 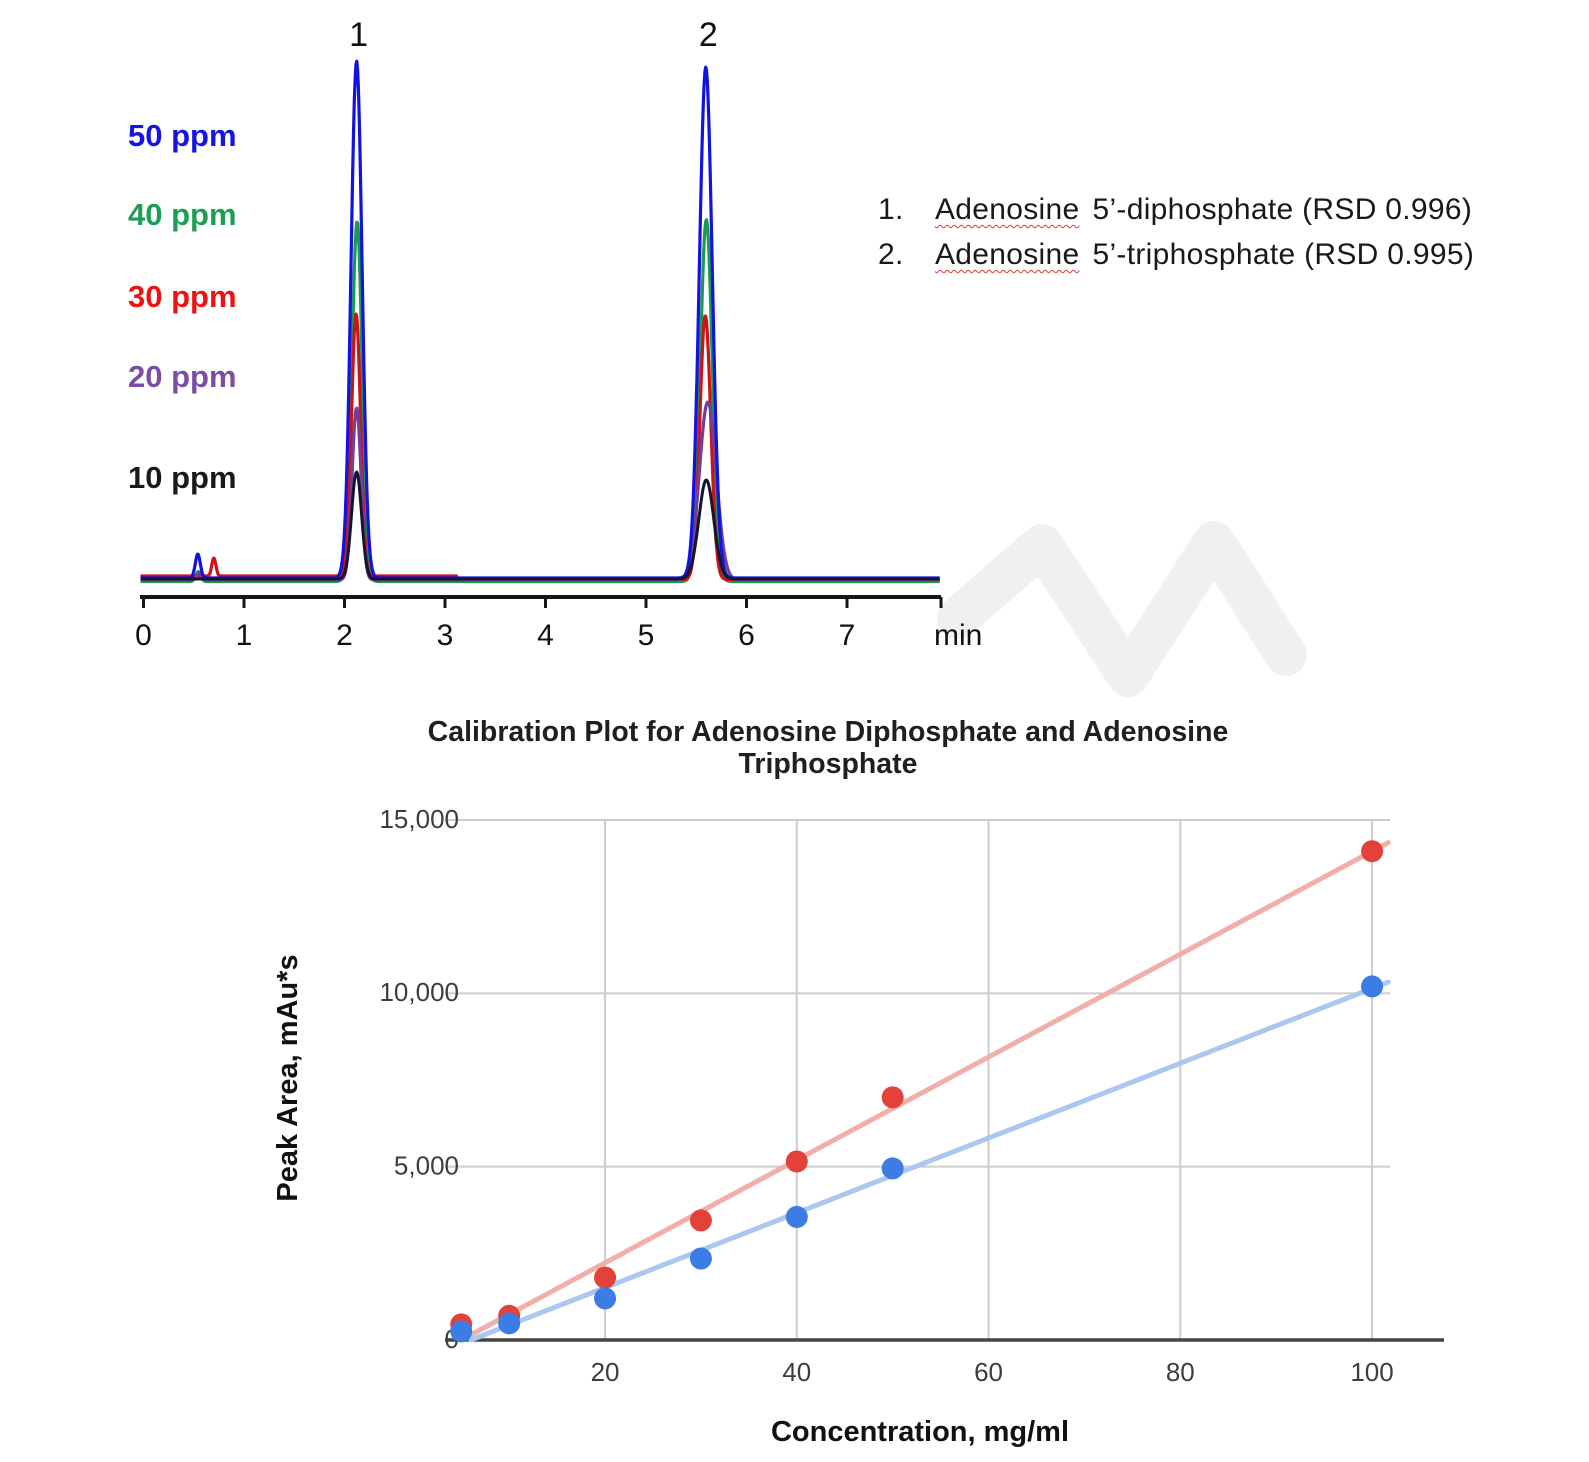 I want to click on concentration-label-20-ppm: 20 ppm, so click(x=182, y=376).